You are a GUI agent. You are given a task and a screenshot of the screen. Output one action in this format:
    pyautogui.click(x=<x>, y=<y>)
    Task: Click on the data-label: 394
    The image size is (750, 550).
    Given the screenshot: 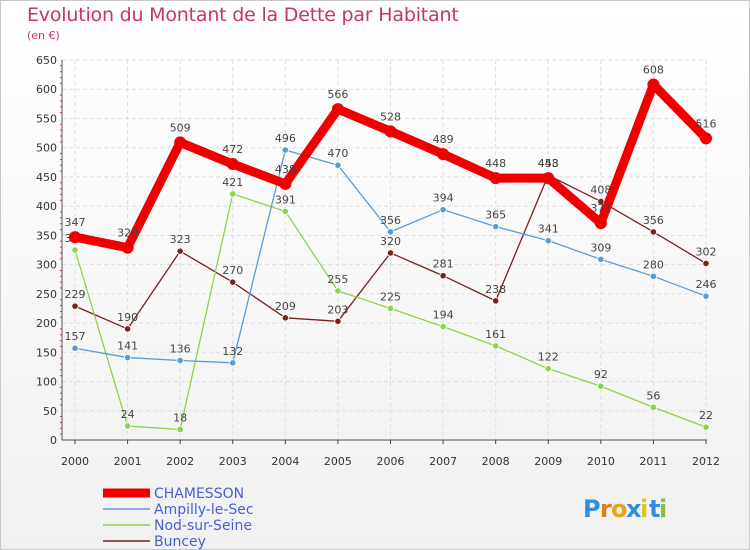 What is the action you would take?
    pyautogui.click(x=443, y=198)
    